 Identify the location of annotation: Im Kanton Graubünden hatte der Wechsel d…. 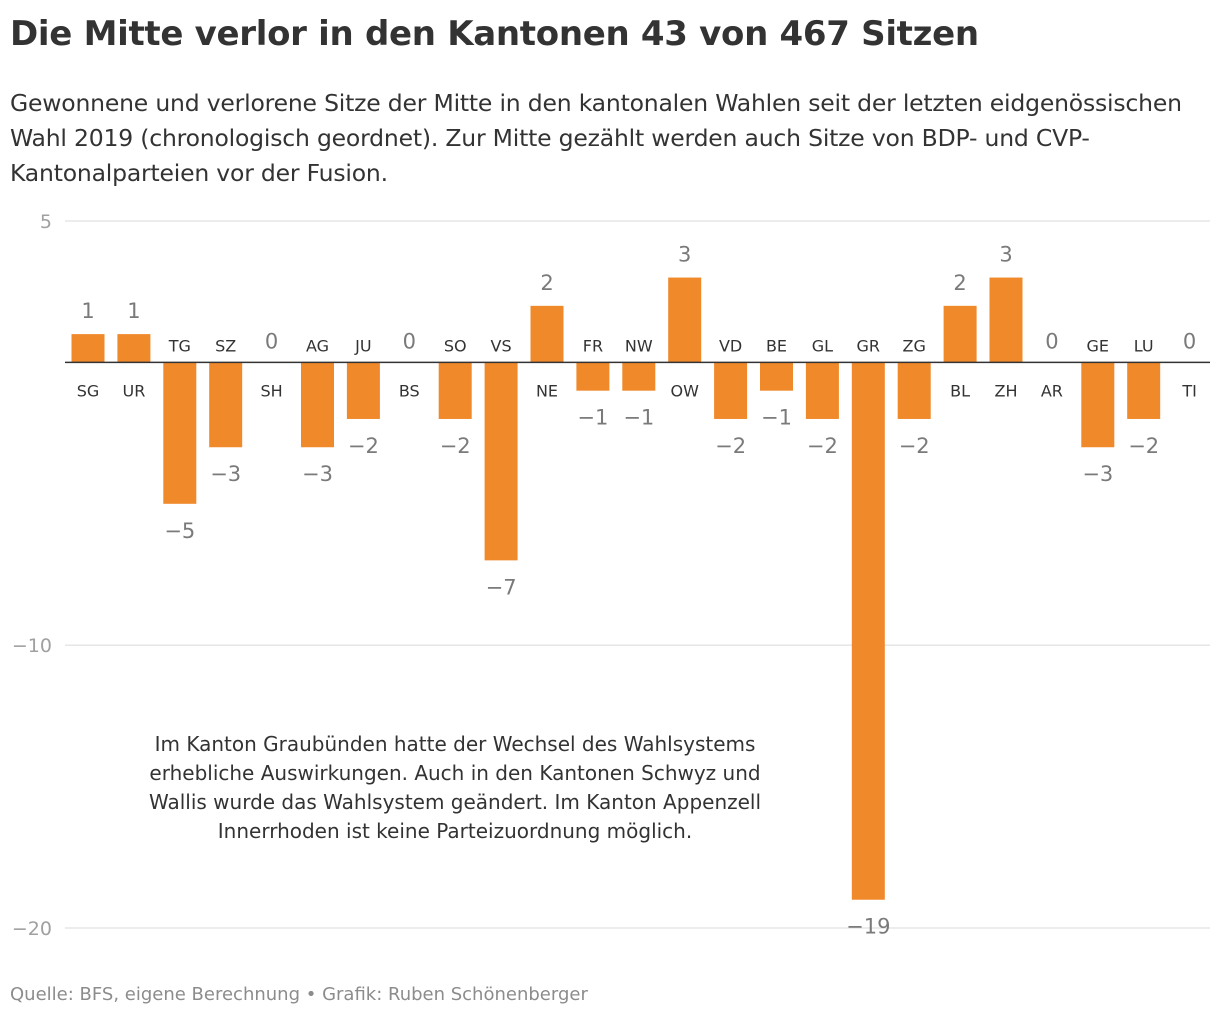
(455, 787).